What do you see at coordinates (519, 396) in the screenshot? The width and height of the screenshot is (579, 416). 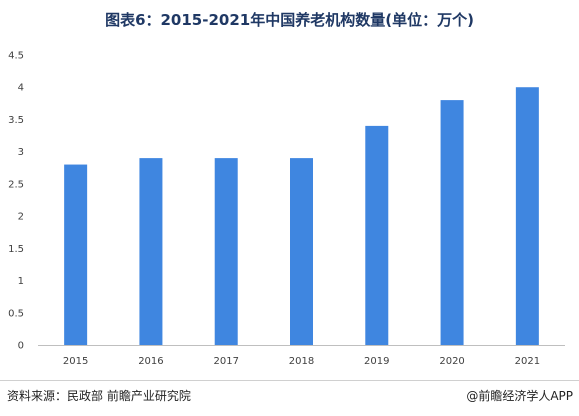 I see `brand-credit: @前瞻经济学人APP` at bounding box center [519, 396].